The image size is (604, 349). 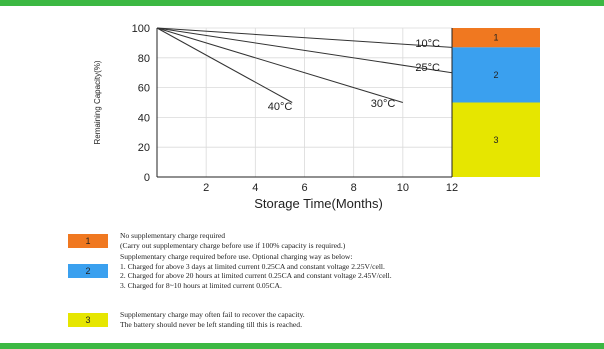 I want to click on legend-swatch-2: 2, so click(x=88, y=271).